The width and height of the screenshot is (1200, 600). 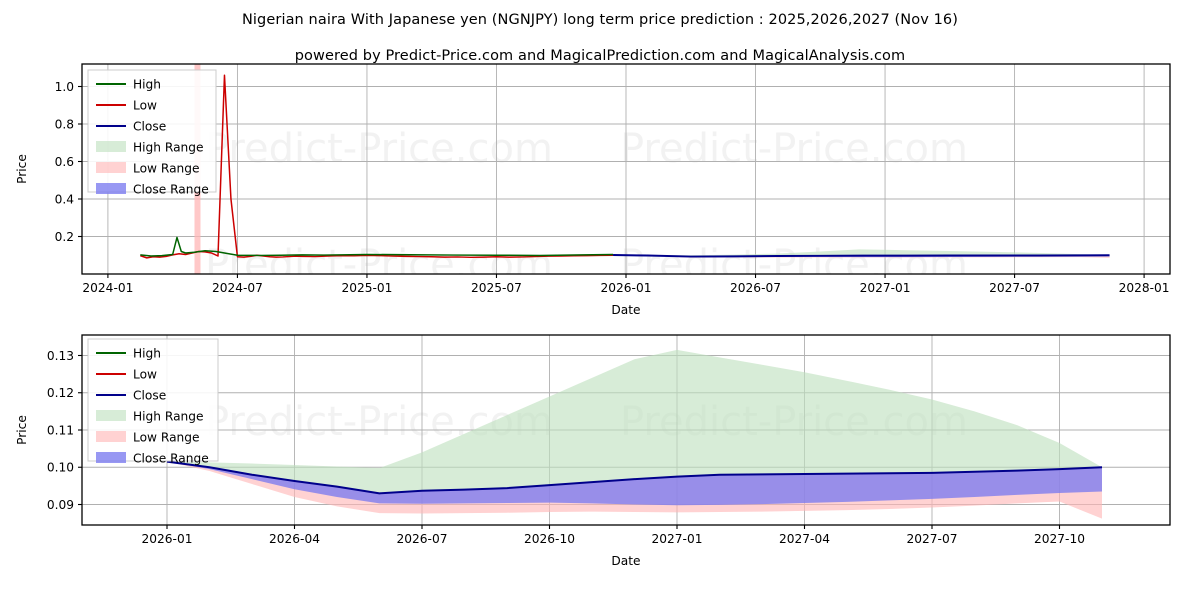 What do you see at coordinates (107, 288) in the screenshot?
I see `x-tick-label: 2024-01` at bounding box center [107, 288].